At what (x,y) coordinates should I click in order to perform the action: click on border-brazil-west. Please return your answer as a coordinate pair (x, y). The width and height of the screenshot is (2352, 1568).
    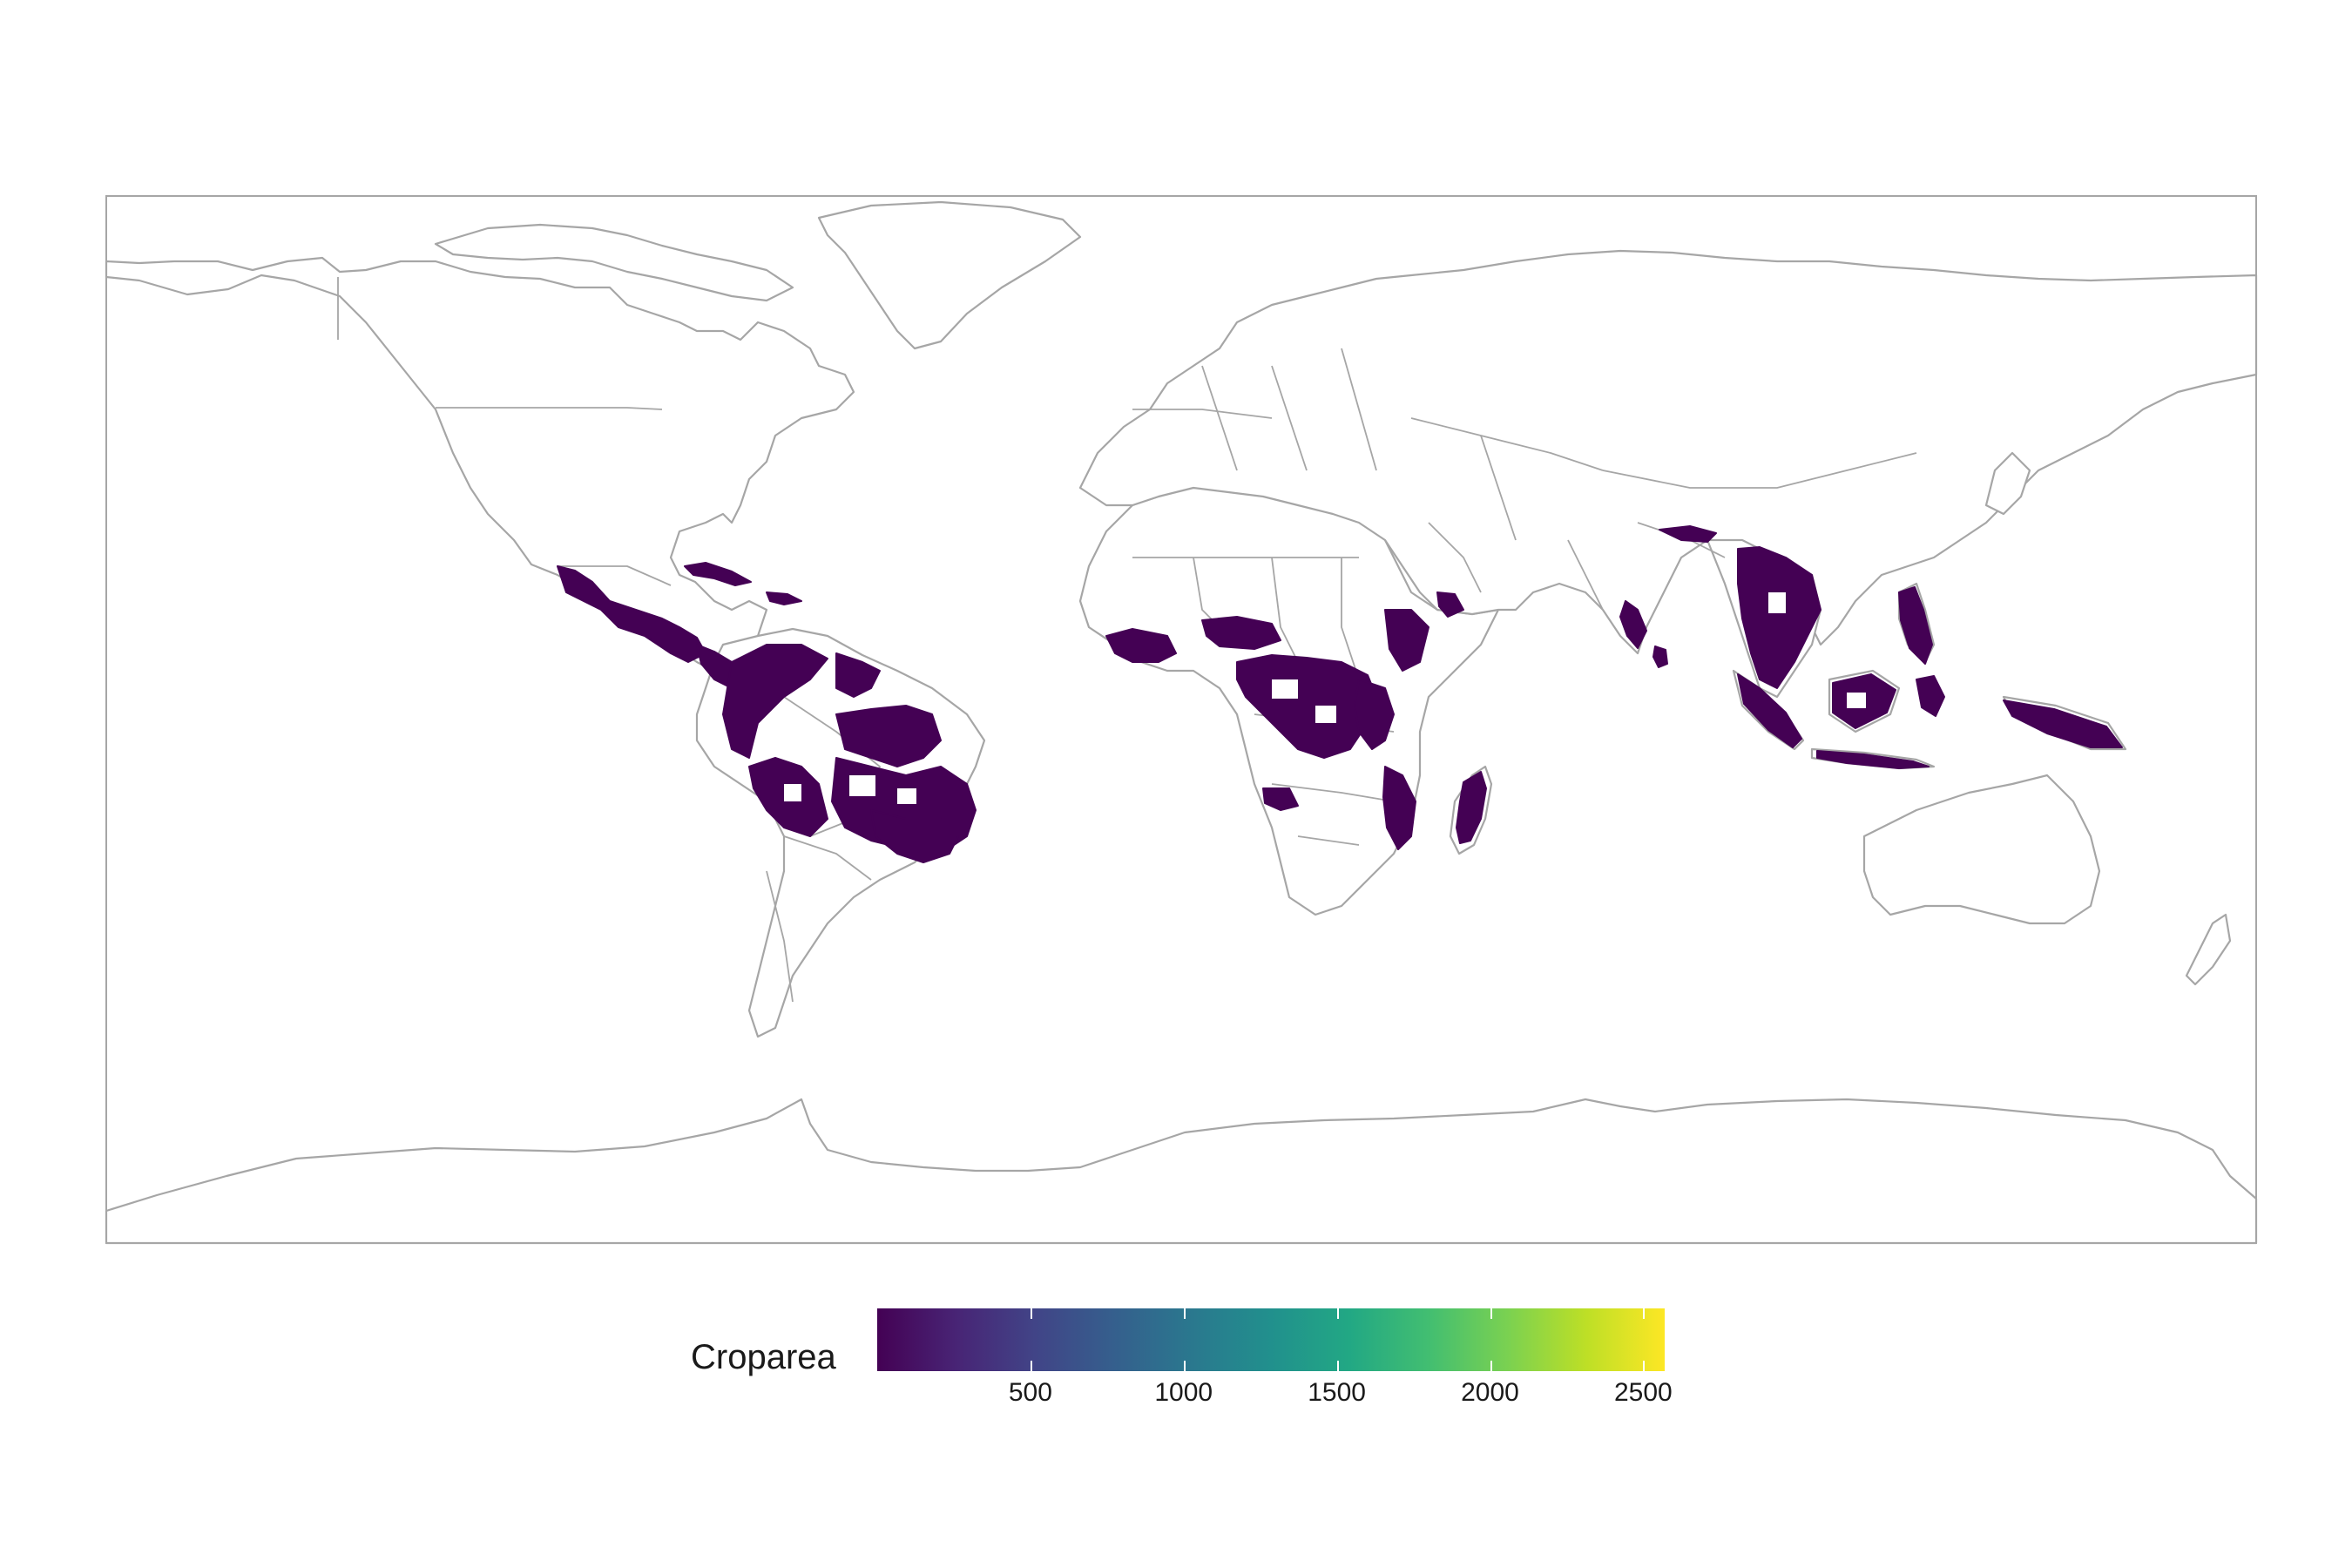
    Looking at the image, I should click on (832, 766).